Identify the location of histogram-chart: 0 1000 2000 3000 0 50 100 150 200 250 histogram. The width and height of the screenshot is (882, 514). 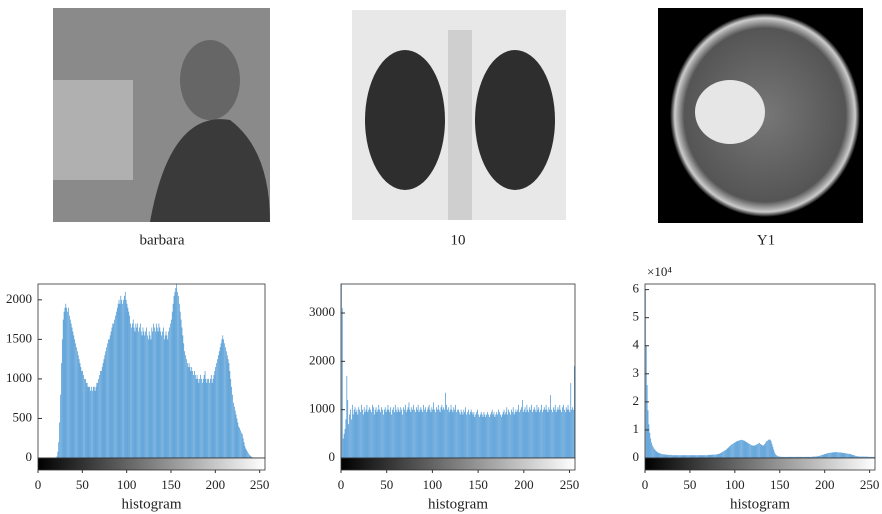
(444, 397).